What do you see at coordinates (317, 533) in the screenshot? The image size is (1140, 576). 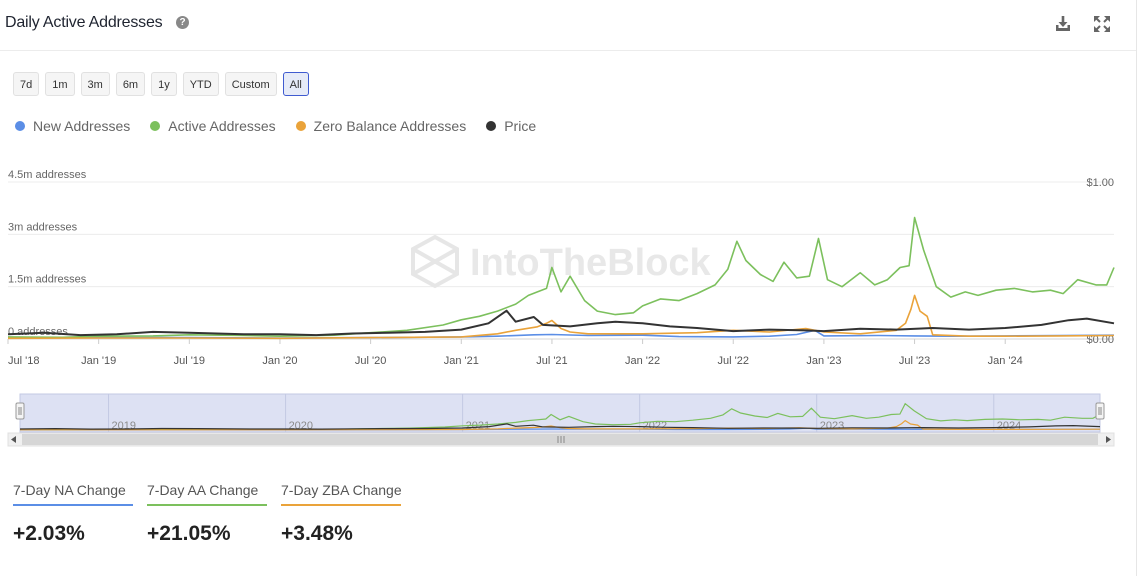 I see `stat-zba-value: +3.48%` at bounding box center [317, 533].